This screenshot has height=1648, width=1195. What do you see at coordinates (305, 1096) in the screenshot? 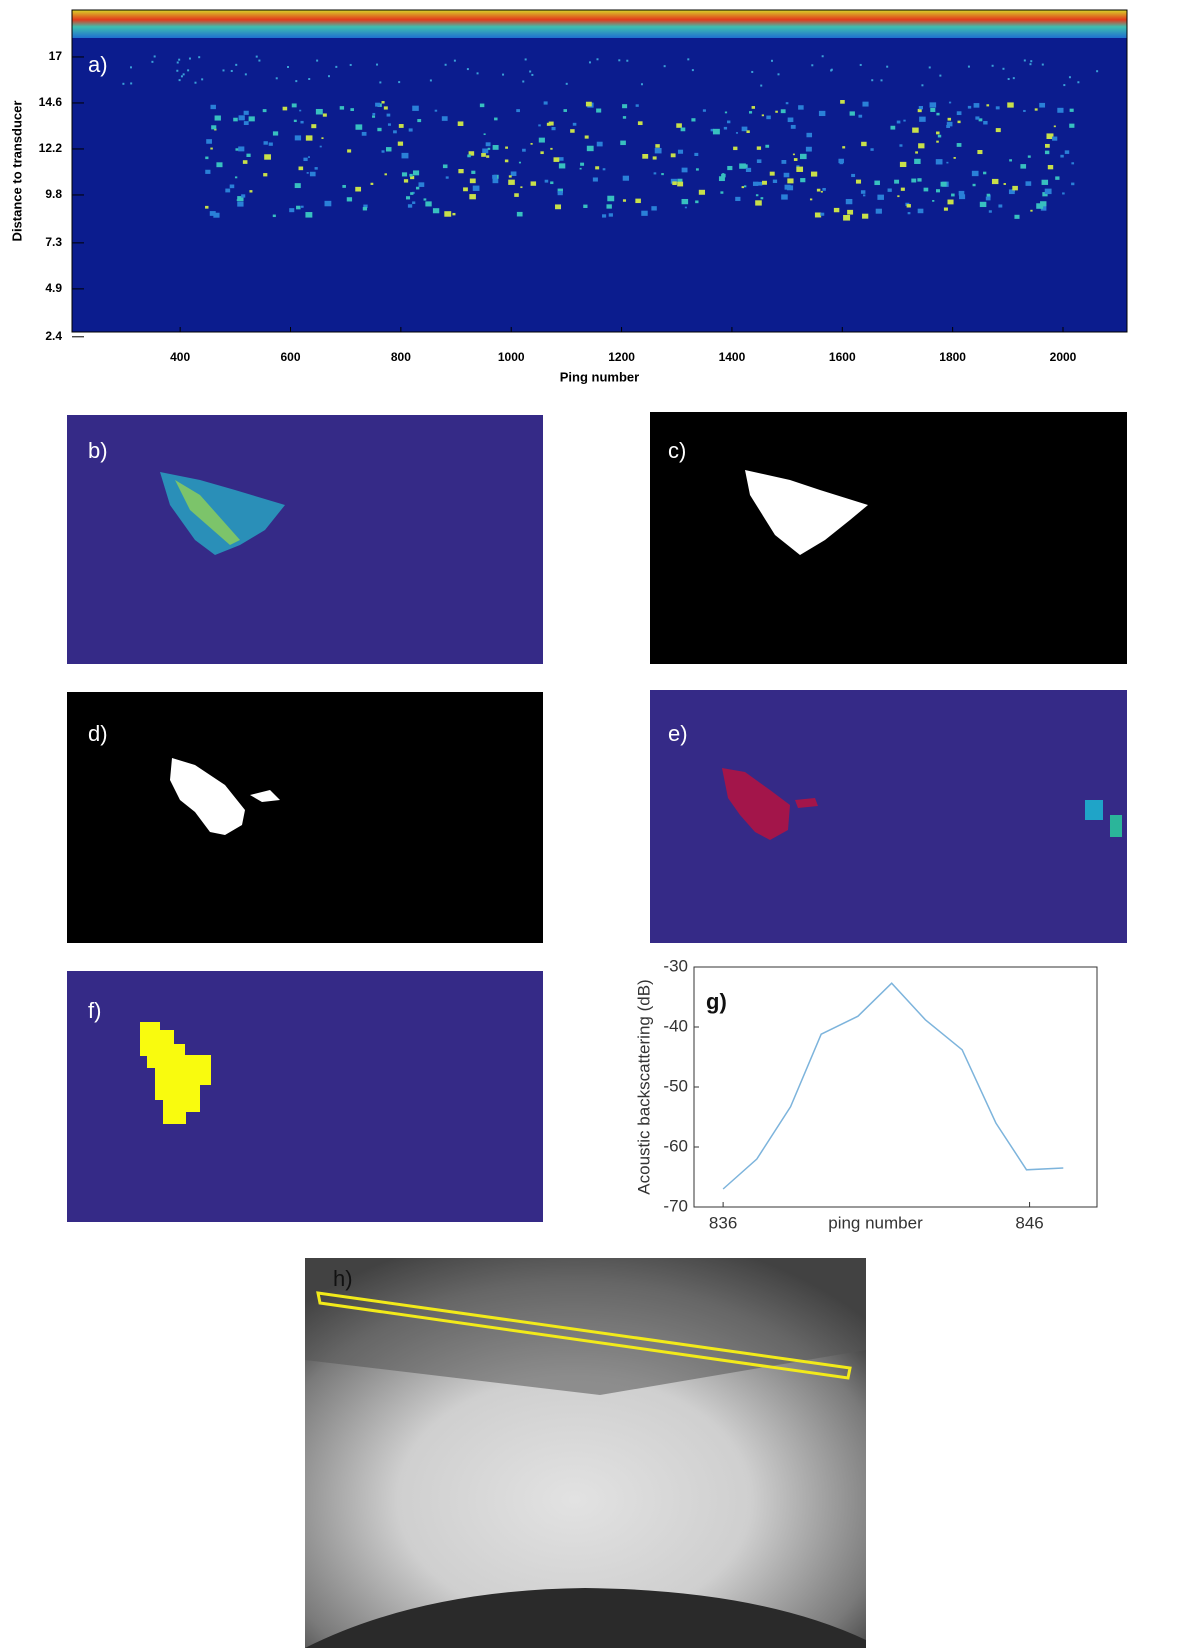
I see `panel-f: f)` at bounding box center [305, 1096].